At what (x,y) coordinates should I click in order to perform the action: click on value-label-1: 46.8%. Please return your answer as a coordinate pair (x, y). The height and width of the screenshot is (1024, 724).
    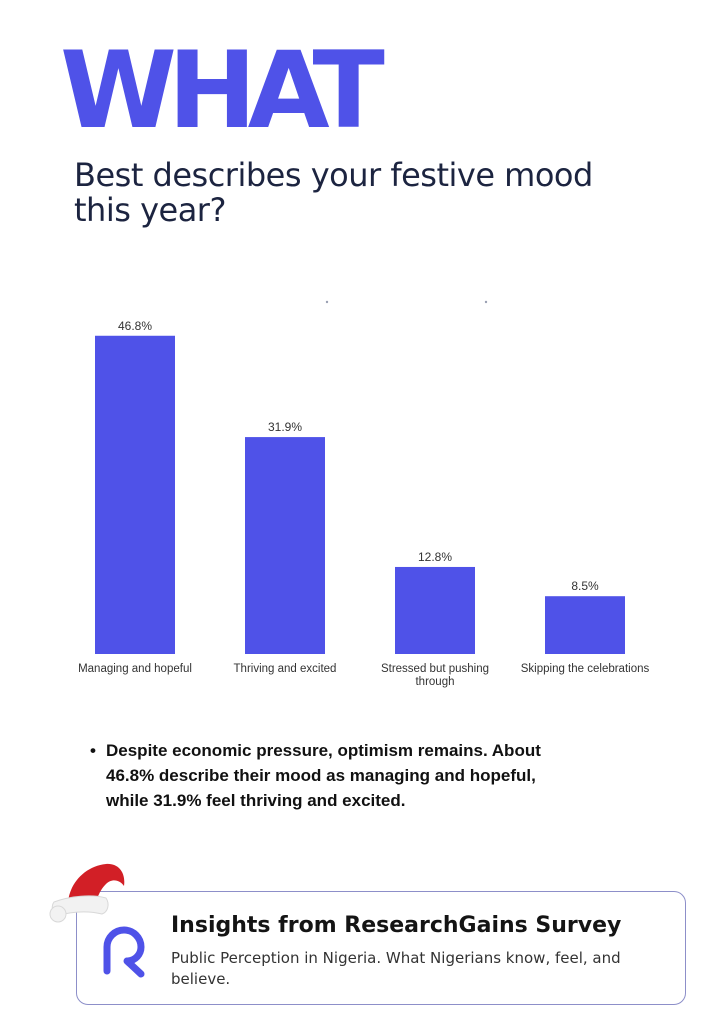
    Looking at the image, I should click on (135, 326).